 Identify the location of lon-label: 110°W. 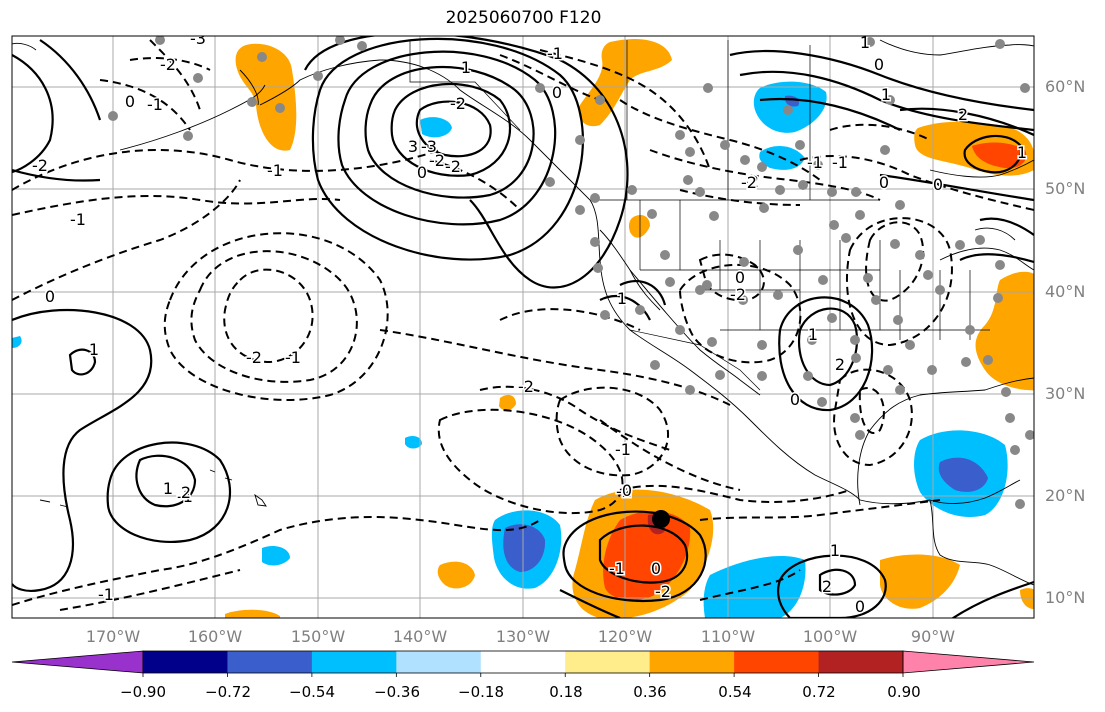
(728, 636).